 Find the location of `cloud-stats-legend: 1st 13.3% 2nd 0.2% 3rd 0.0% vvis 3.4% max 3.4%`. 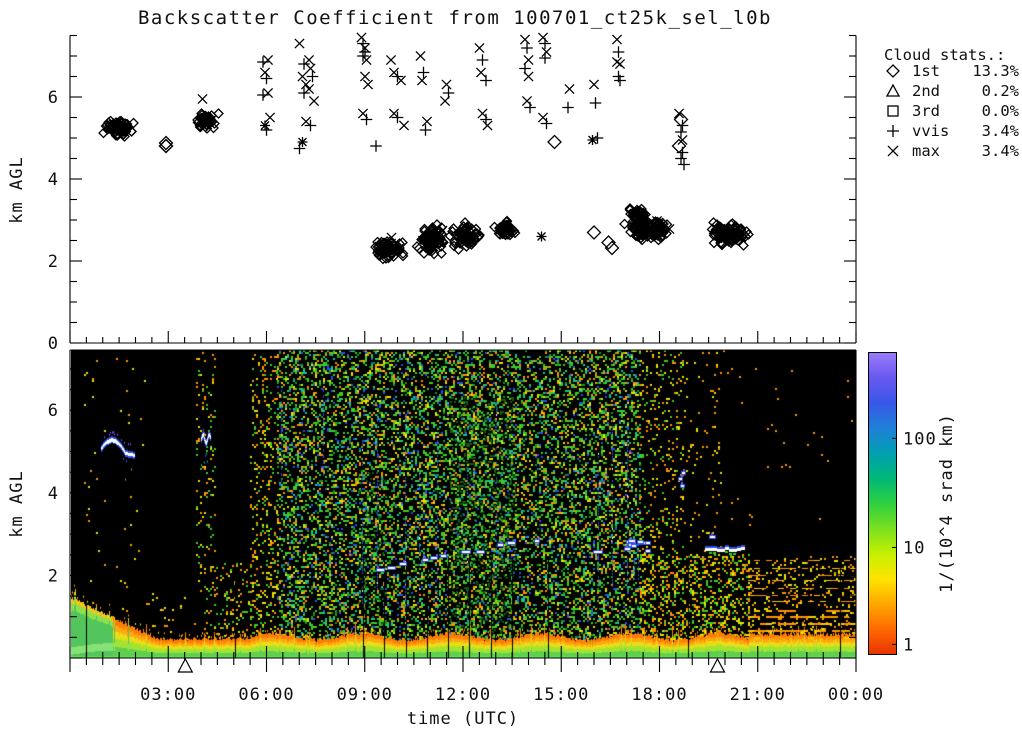

cloud-stats-legend: 1st 13.3% 2nd 0.2% 3rd 0.0% vvis 3.4% max 3.4% is located at coordinates (952, 111).